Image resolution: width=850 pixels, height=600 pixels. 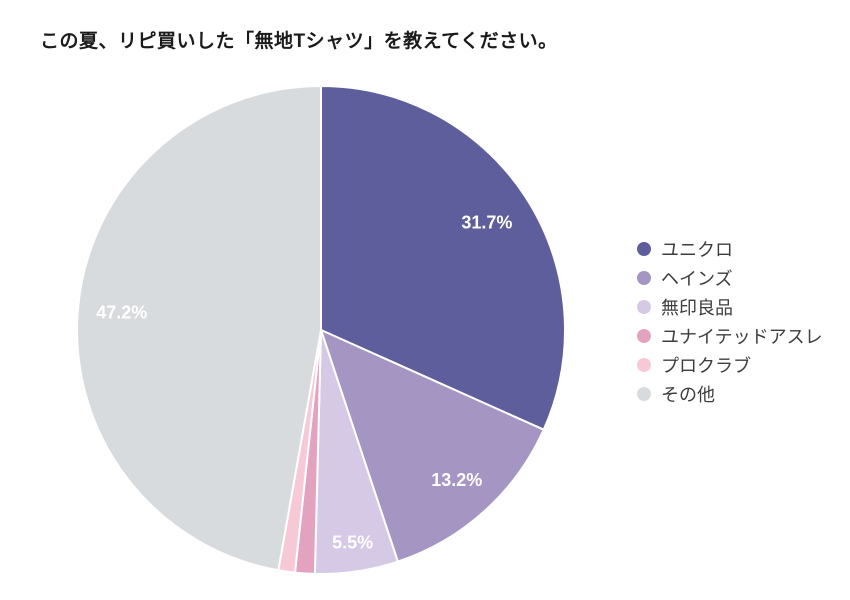 I want to click on legend-item-hanes: ヘインズ, so click(x=730, y=277).